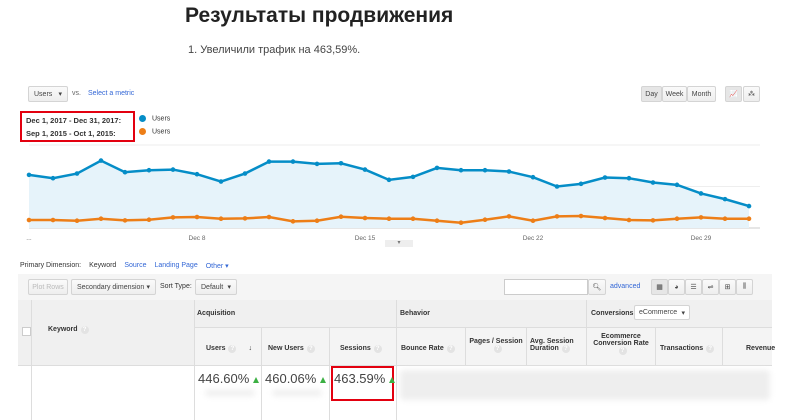 The image size is (800, 420). Describe the element at coordinates (651, 94) in the screenshot. I see `day-button: Day` at that location.